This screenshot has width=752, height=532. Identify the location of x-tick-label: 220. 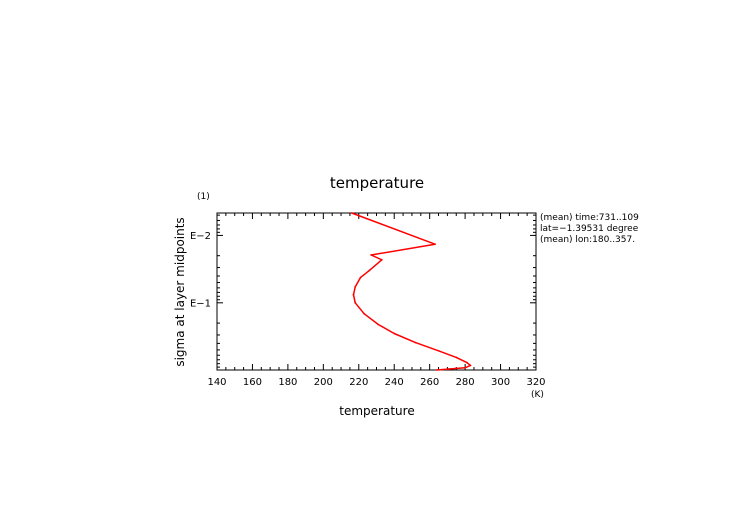
(358, 382).